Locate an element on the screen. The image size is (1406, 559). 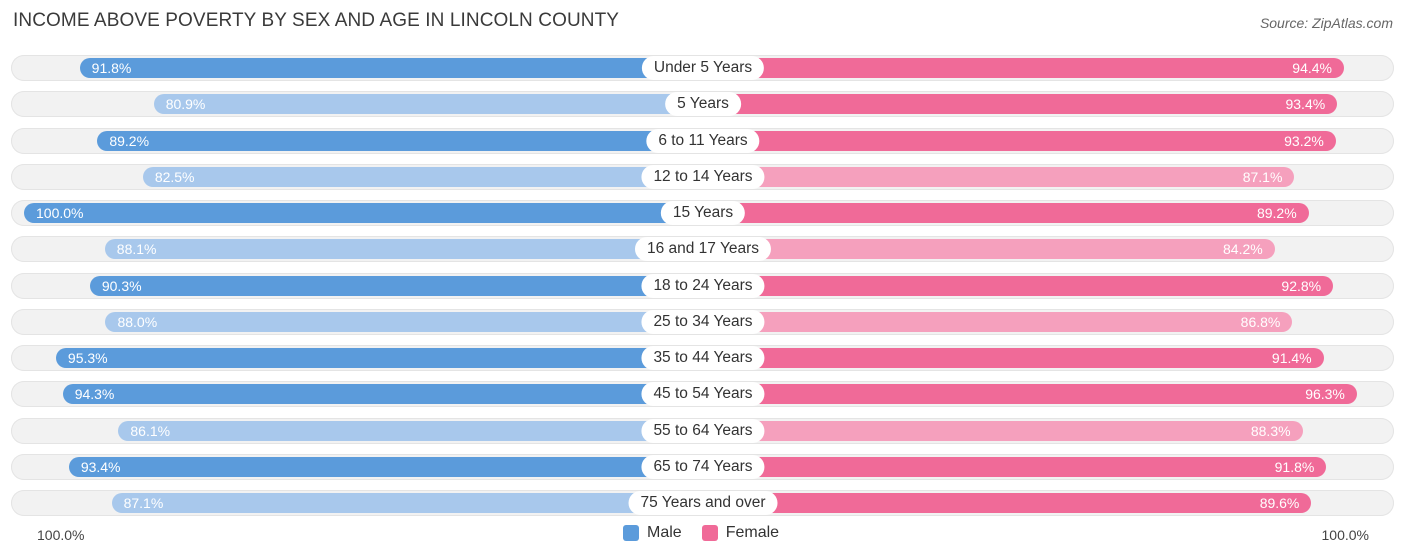
category-label: 5 Years is located at coordinates (703, 104).